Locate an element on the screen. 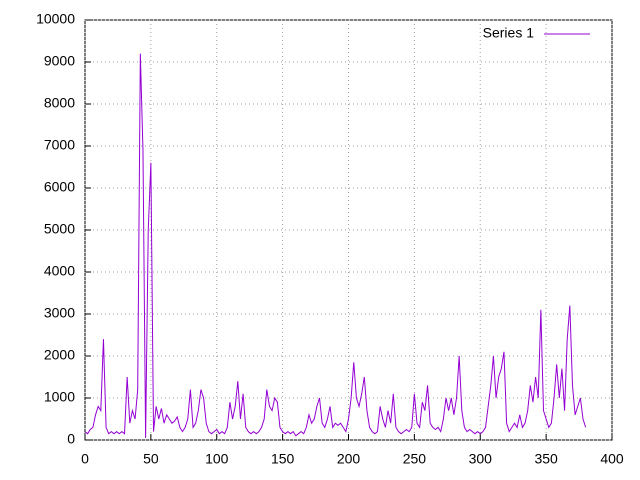  y-tick-label: 8000 is located at coordinates (59, 103).